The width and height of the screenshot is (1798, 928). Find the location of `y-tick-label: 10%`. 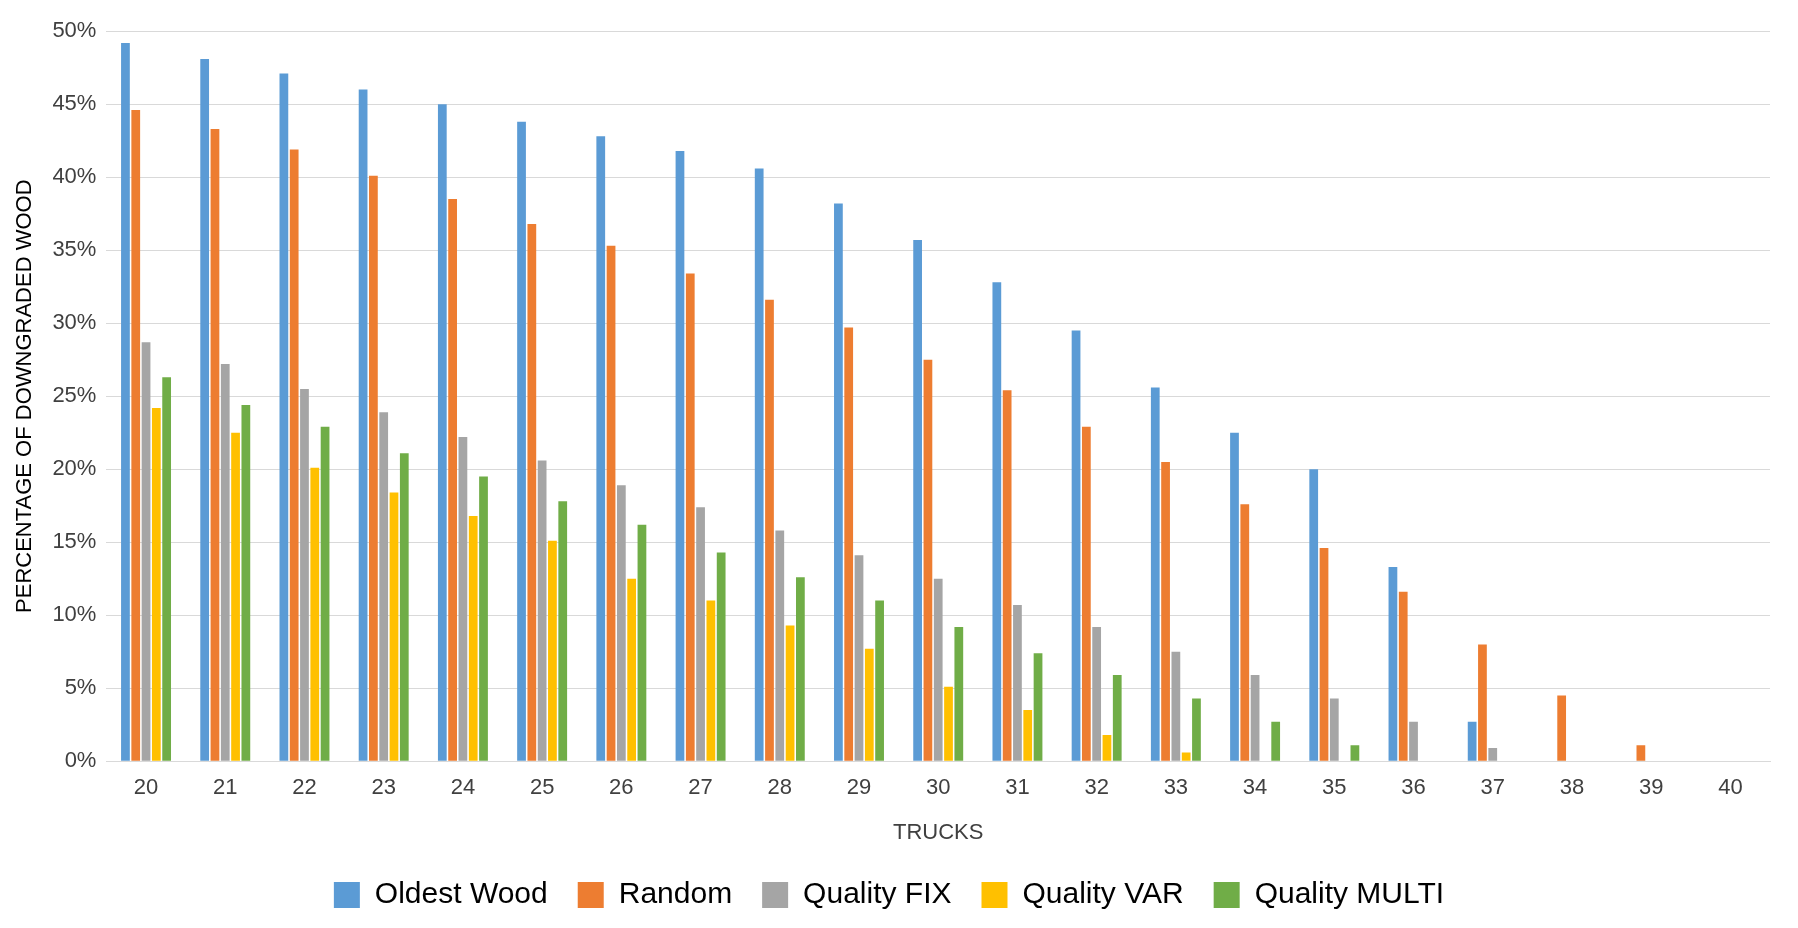

y-tick-label: 10% is located at coordinates (74, 614).